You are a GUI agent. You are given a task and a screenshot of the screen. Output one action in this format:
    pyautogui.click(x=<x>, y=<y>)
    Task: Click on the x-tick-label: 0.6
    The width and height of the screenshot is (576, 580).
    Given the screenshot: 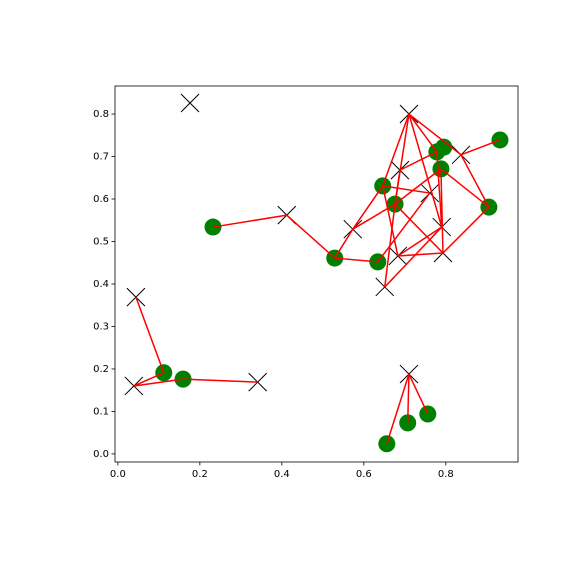 What is the action you would take?
    pyautogui.click(x=364, y=474)
    